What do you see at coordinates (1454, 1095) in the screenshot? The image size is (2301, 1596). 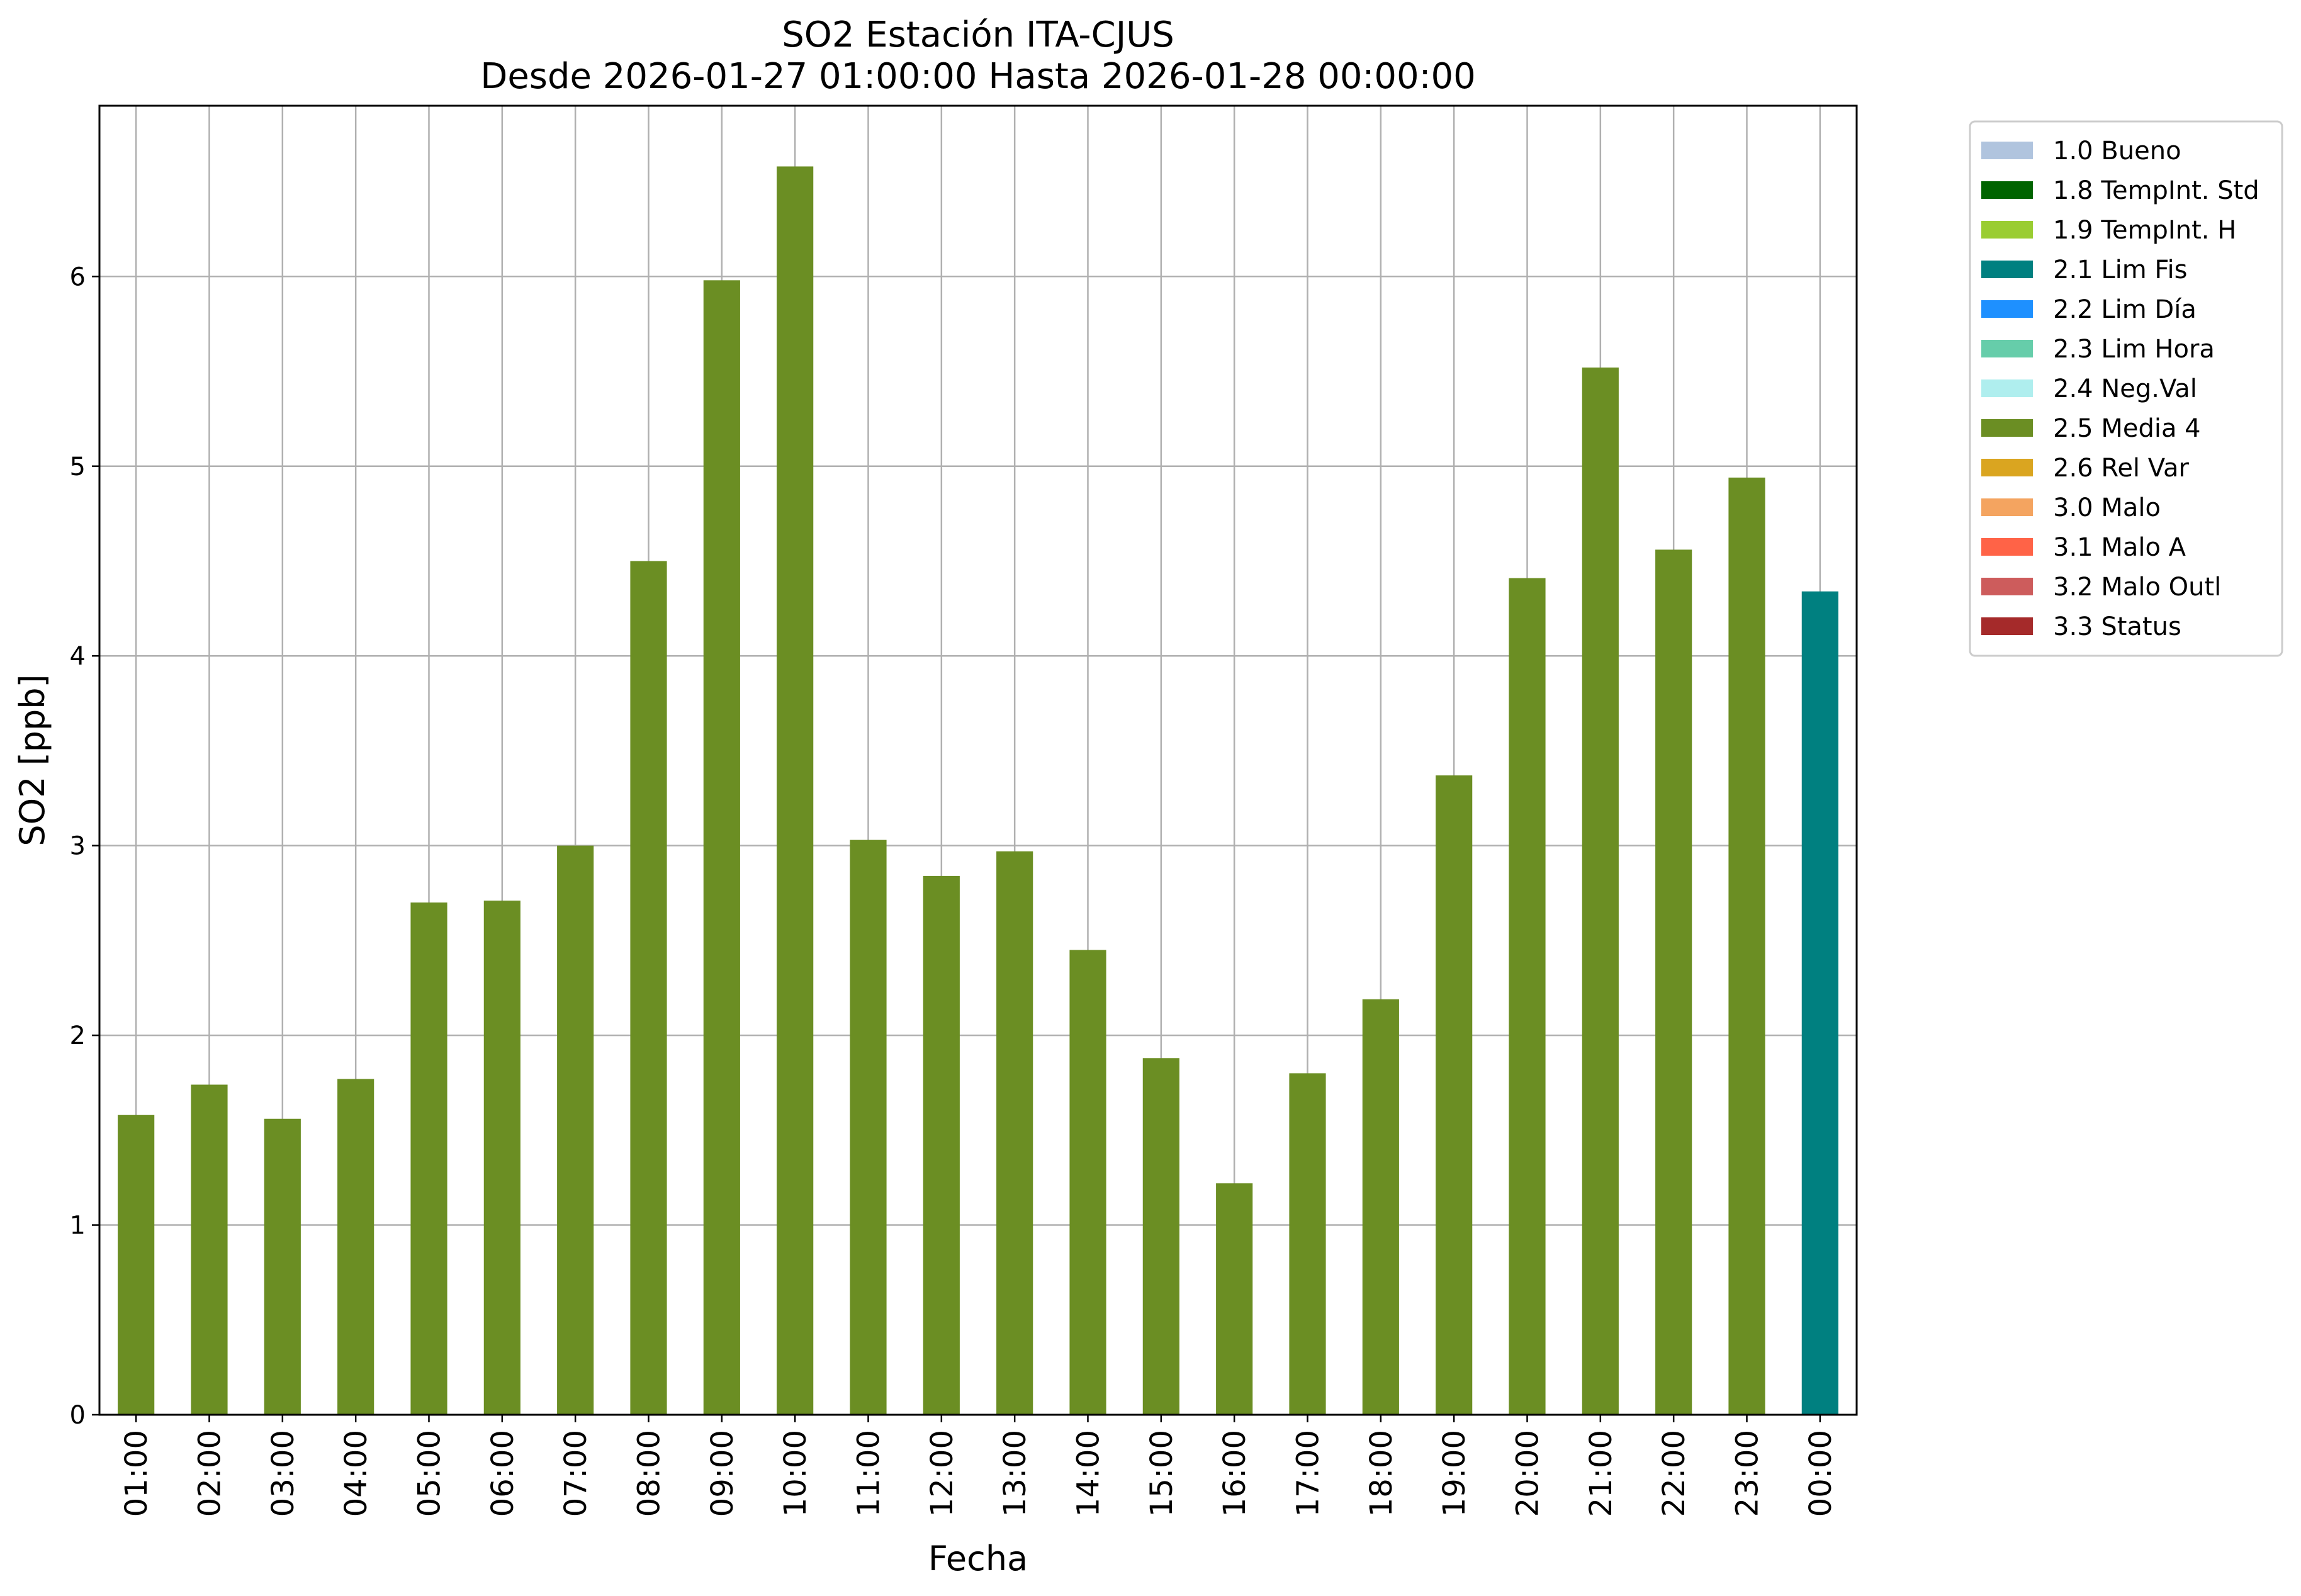 I see `bar-1900` at bounding box center [1454, 1095].